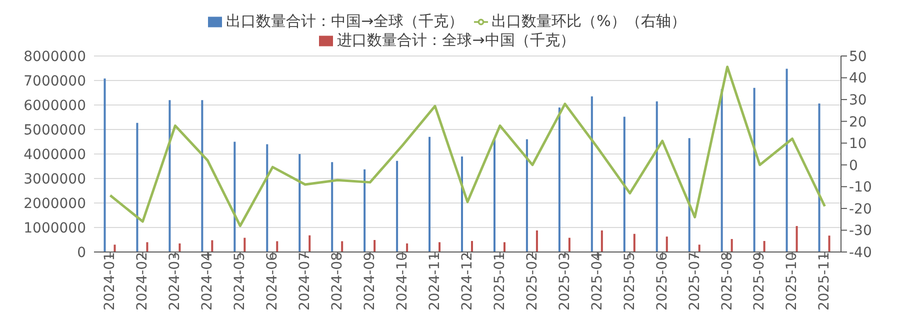 This screenshot has width=897, height=330. I want to click on y2-tick-label: 30, so click(858, 100).